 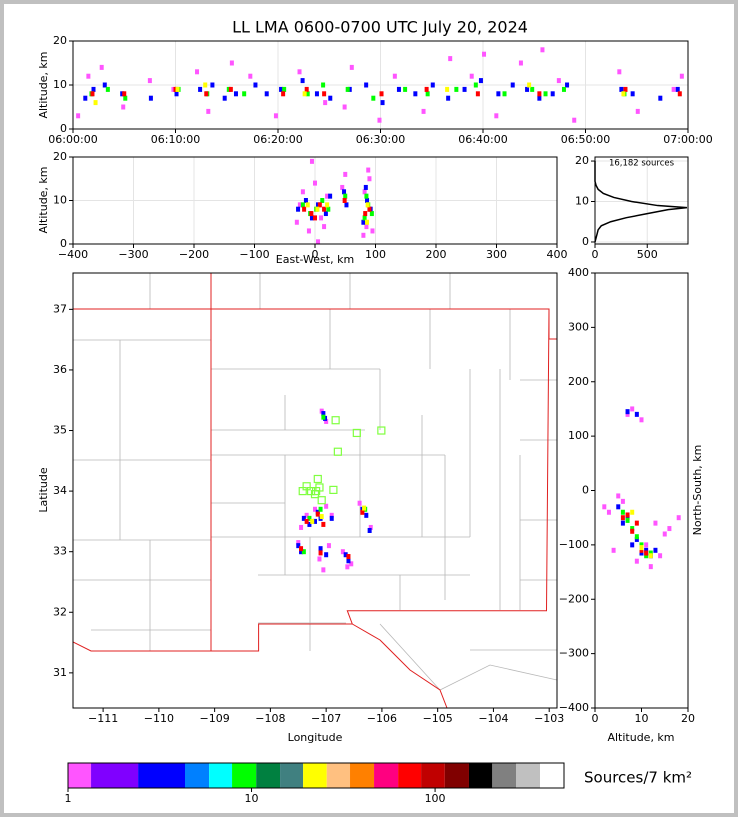 I want to click on x-tick-label: −200, so click(x=194, y=254).